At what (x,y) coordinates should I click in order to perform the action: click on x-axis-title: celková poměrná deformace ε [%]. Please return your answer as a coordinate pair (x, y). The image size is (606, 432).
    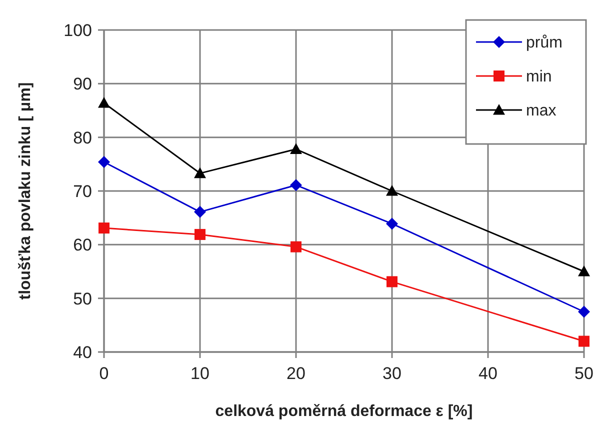
    Looking at the image, I should click on (344, 411).